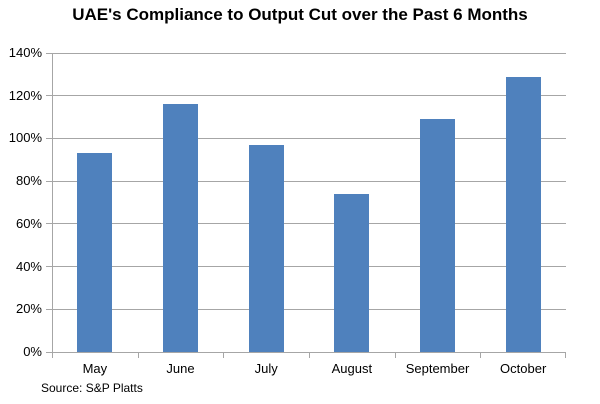 This screenshot has width=600, height=404. What do you see at coordinates (49, 309) in the screenshot?
I see `y-tick-20%` at bounding box center [49, 309].